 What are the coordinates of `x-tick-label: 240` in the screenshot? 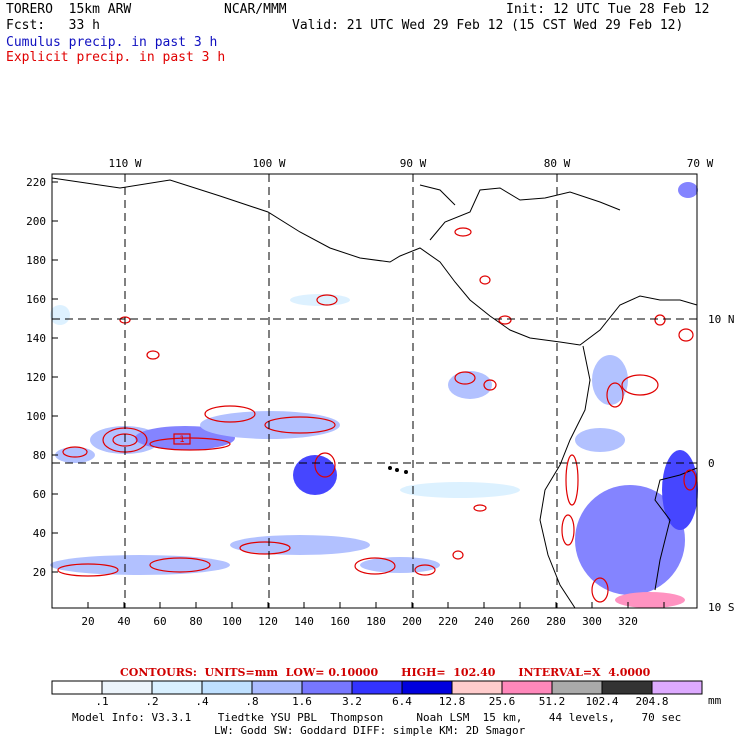 It's located at (484, 621).